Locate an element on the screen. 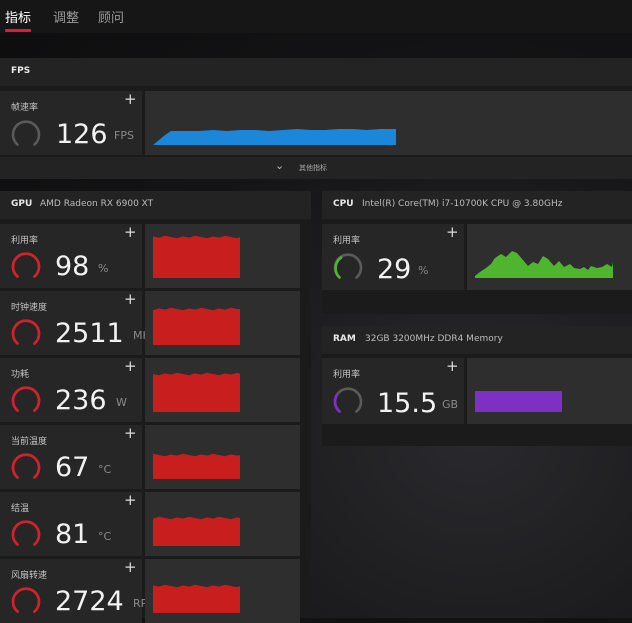 The image size is (632, 623). ram-gauge-icon is located at coordinates (348, 400).